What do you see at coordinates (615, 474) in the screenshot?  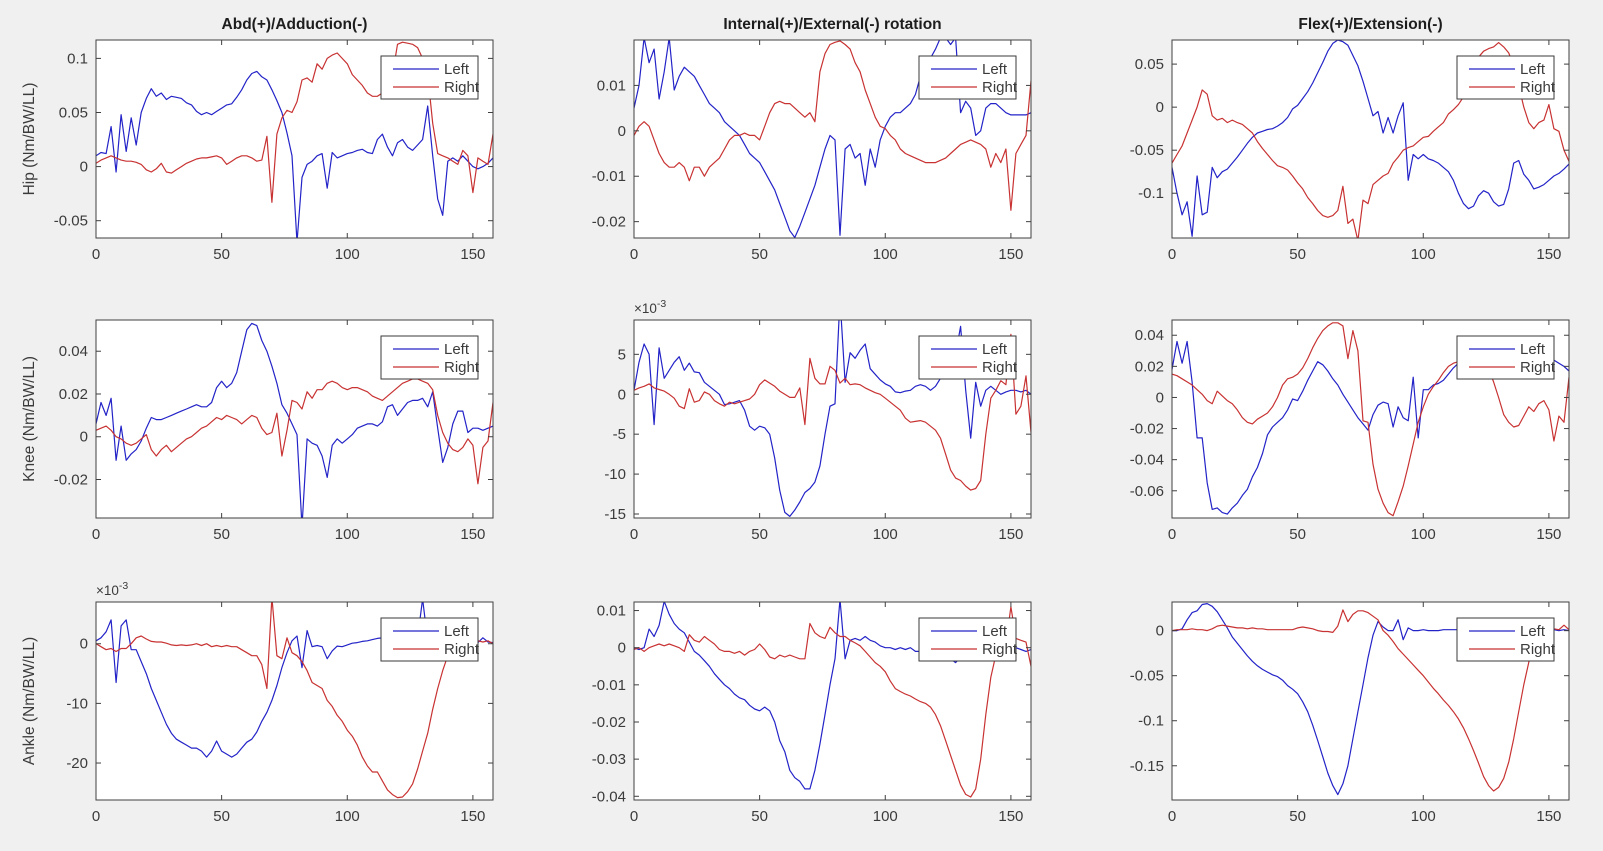 I see `y-tick-label: -10` at bounding box center [615, 474].